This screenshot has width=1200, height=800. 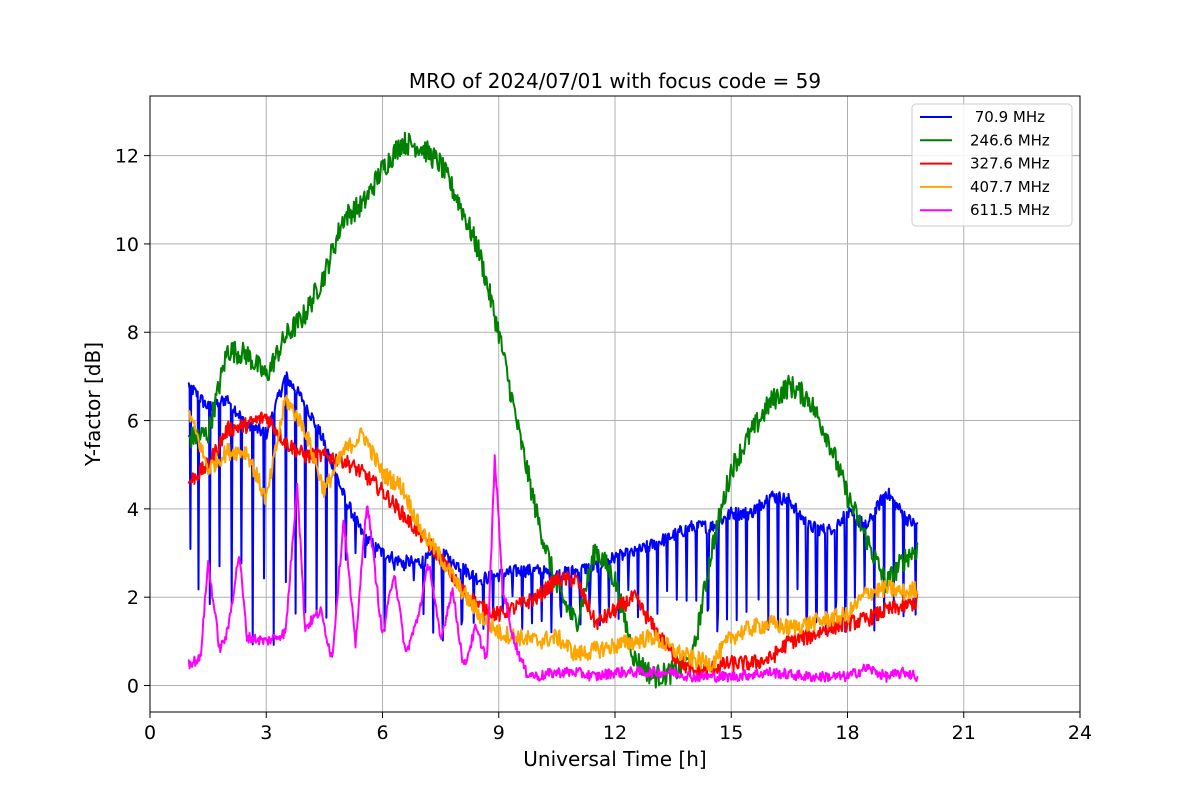 I want to click on y-tick-label: 10, so click(x=127, y=245).